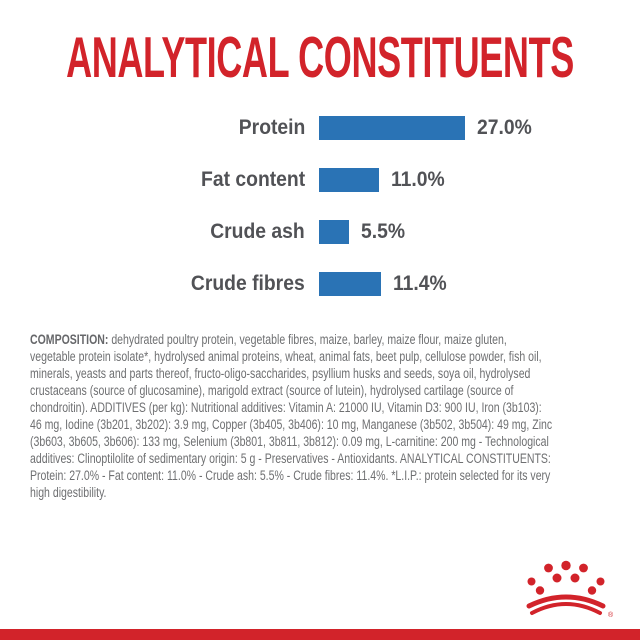 This screenshot has width=640, height=640. What do you see at coordinates (152, 180) in the screenshot?
I see `chart-category-label: Fat content` at bounding box center [152, 180].